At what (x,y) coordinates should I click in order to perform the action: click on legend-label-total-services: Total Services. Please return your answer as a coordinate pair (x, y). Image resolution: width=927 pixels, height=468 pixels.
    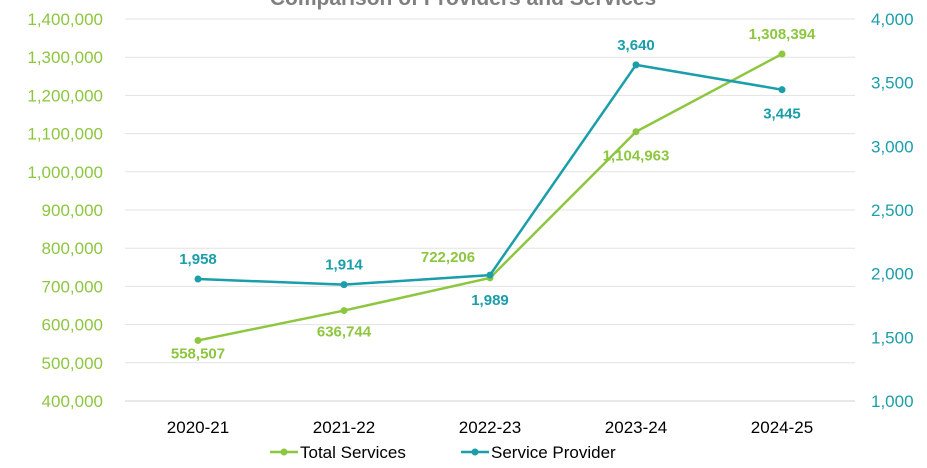
    Looking at the image, I should click on (353, 452).